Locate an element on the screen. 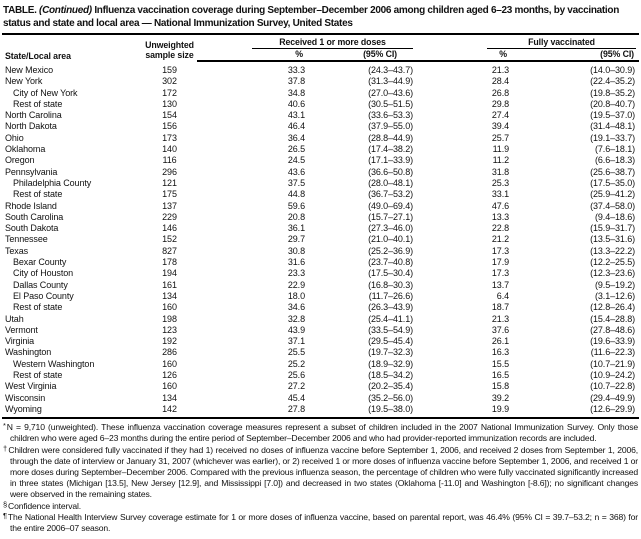 This screenshot has width=641, height=539. fully-ci-cell: (13.3–22.2) is located at coordinates (613, 250).